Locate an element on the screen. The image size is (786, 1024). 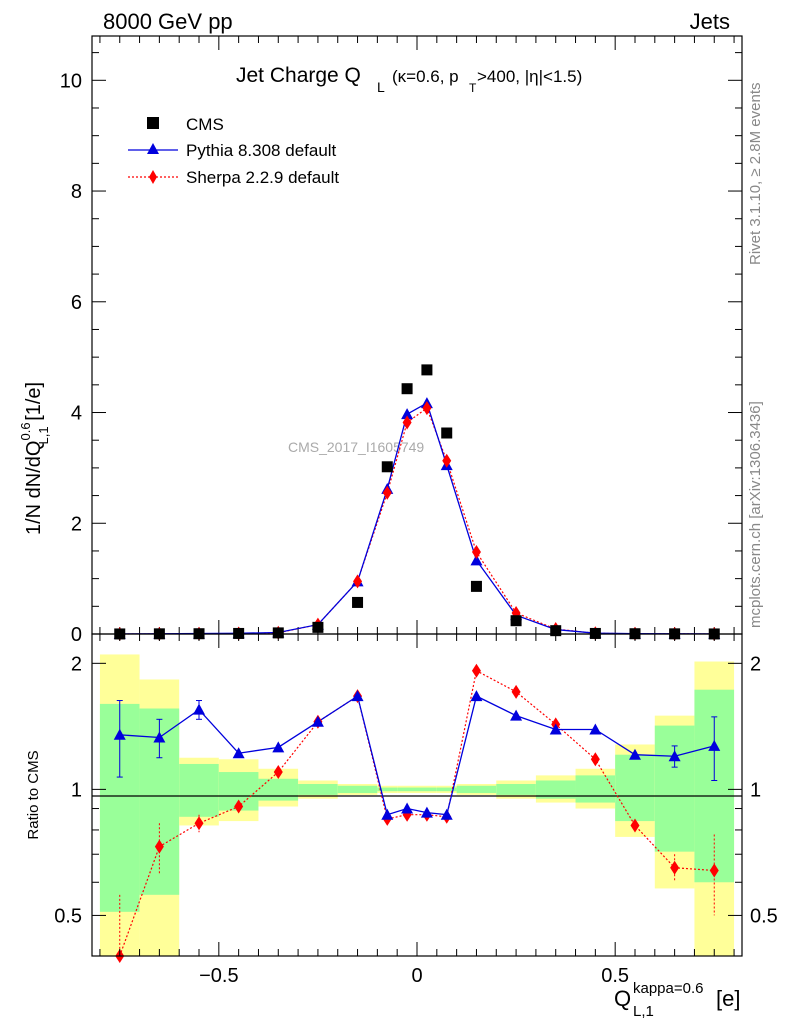
main-y-axis-label: 1/N dN/dQ0.6 L,1 [1/e] is located at coordinates (34, 458).